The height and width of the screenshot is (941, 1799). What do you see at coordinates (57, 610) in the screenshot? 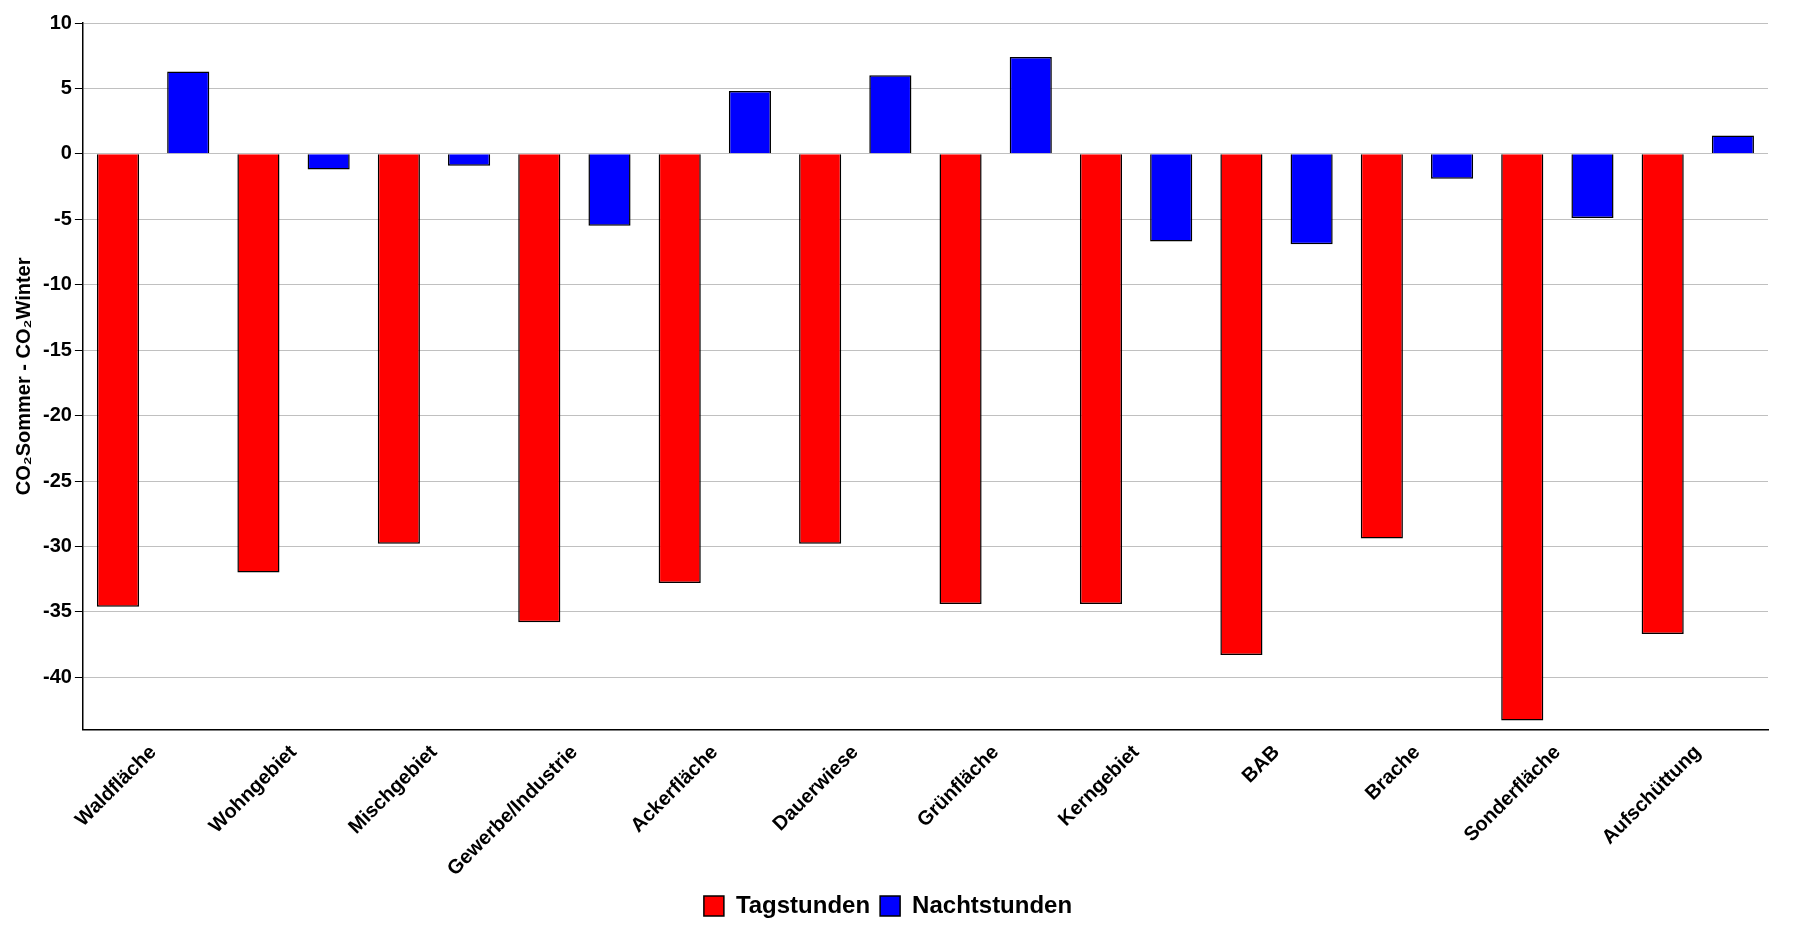
I see `y-tick-label: -35` at bounding box center [57, 610].